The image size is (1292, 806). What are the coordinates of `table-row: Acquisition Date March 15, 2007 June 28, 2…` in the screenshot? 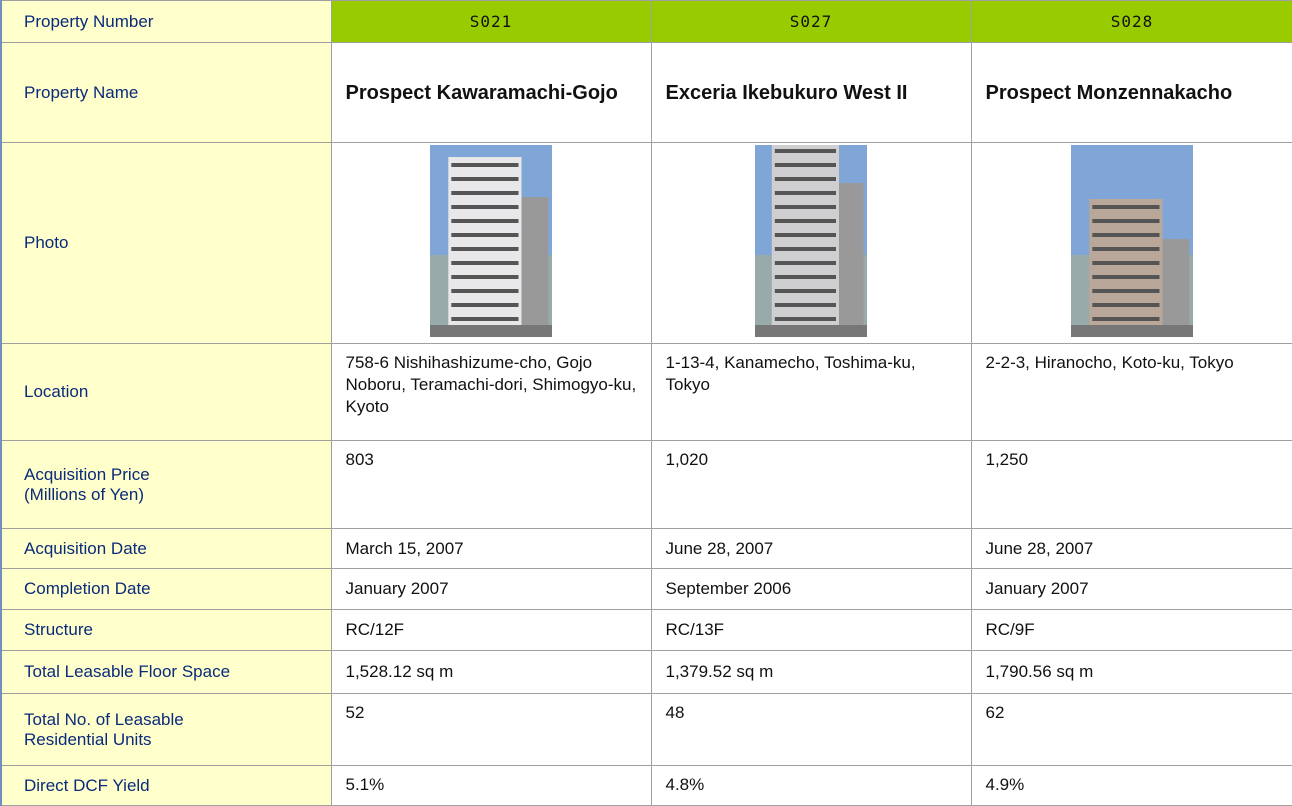 It's located at (646, 548).